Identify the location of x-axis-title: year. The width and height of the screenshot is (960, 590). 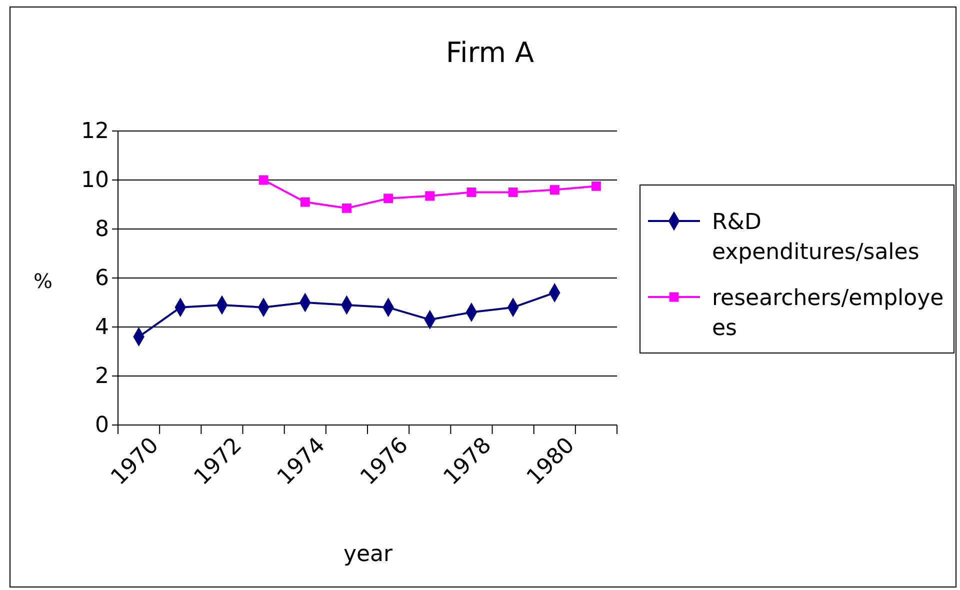
(368, 554).